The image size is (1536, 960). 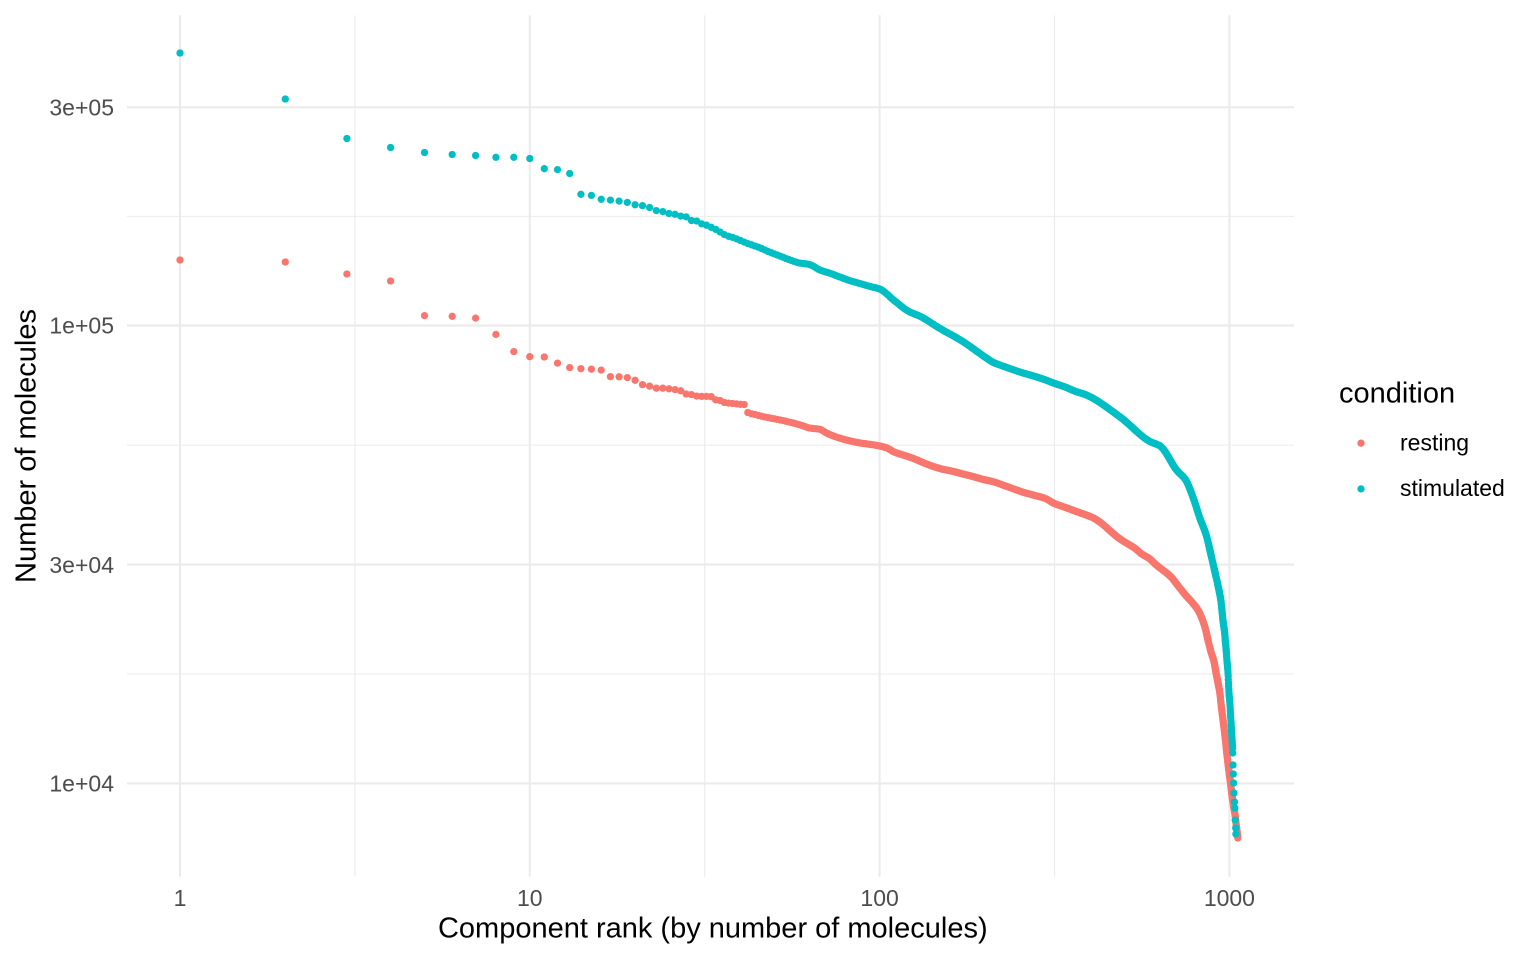 What do you see at coordinates (1229, 898) in the screenshot?
I see `svg-text: 1000` at bounding box center [1229, 898].